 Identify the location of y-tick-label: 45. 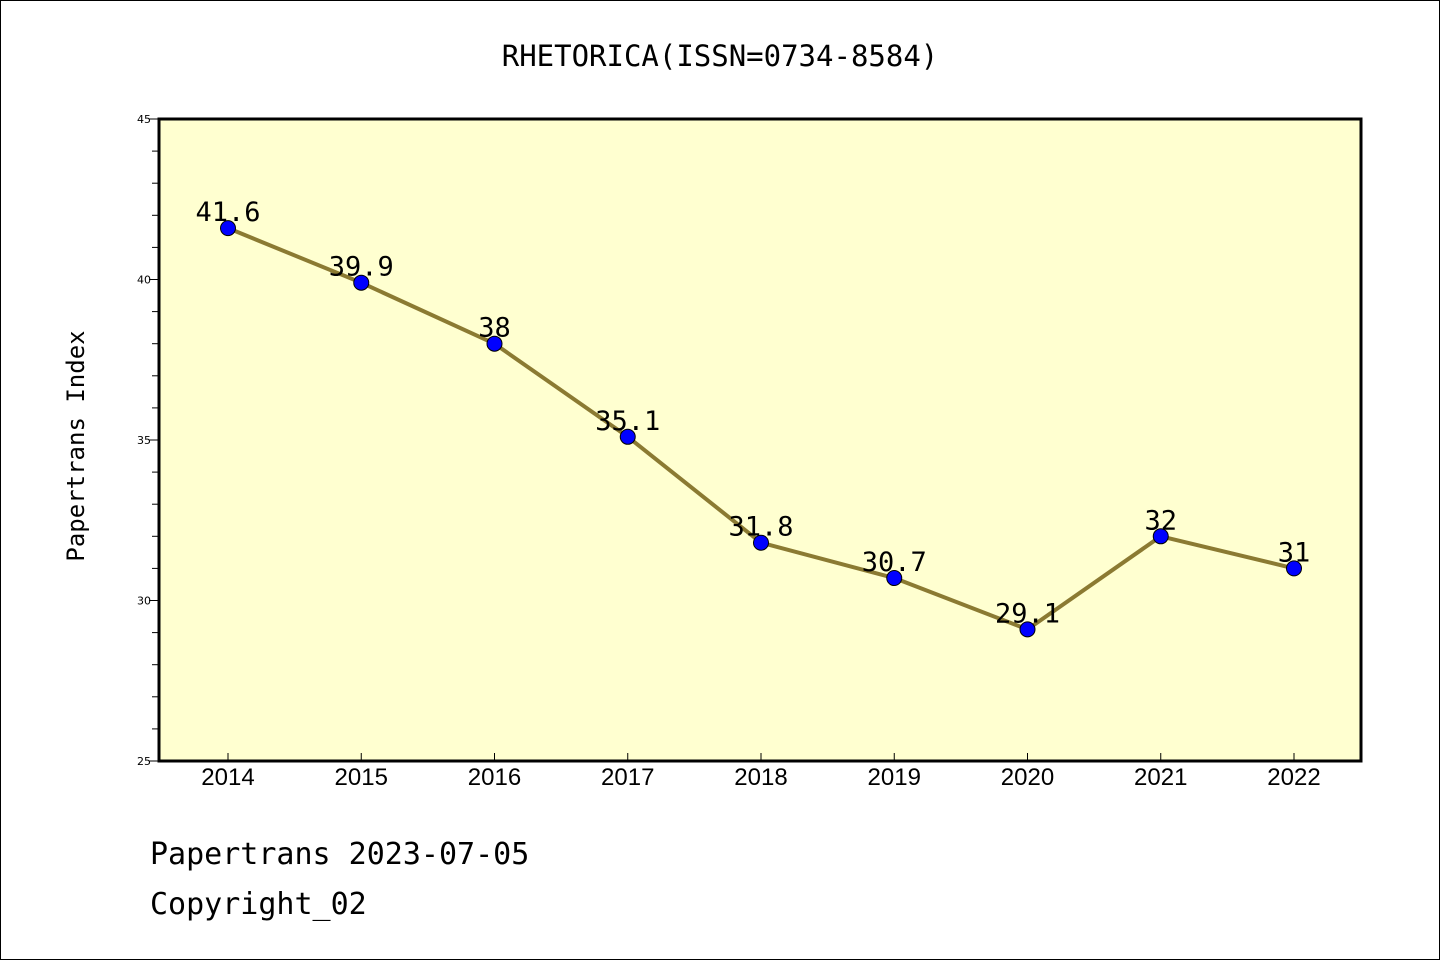
(144, 119).